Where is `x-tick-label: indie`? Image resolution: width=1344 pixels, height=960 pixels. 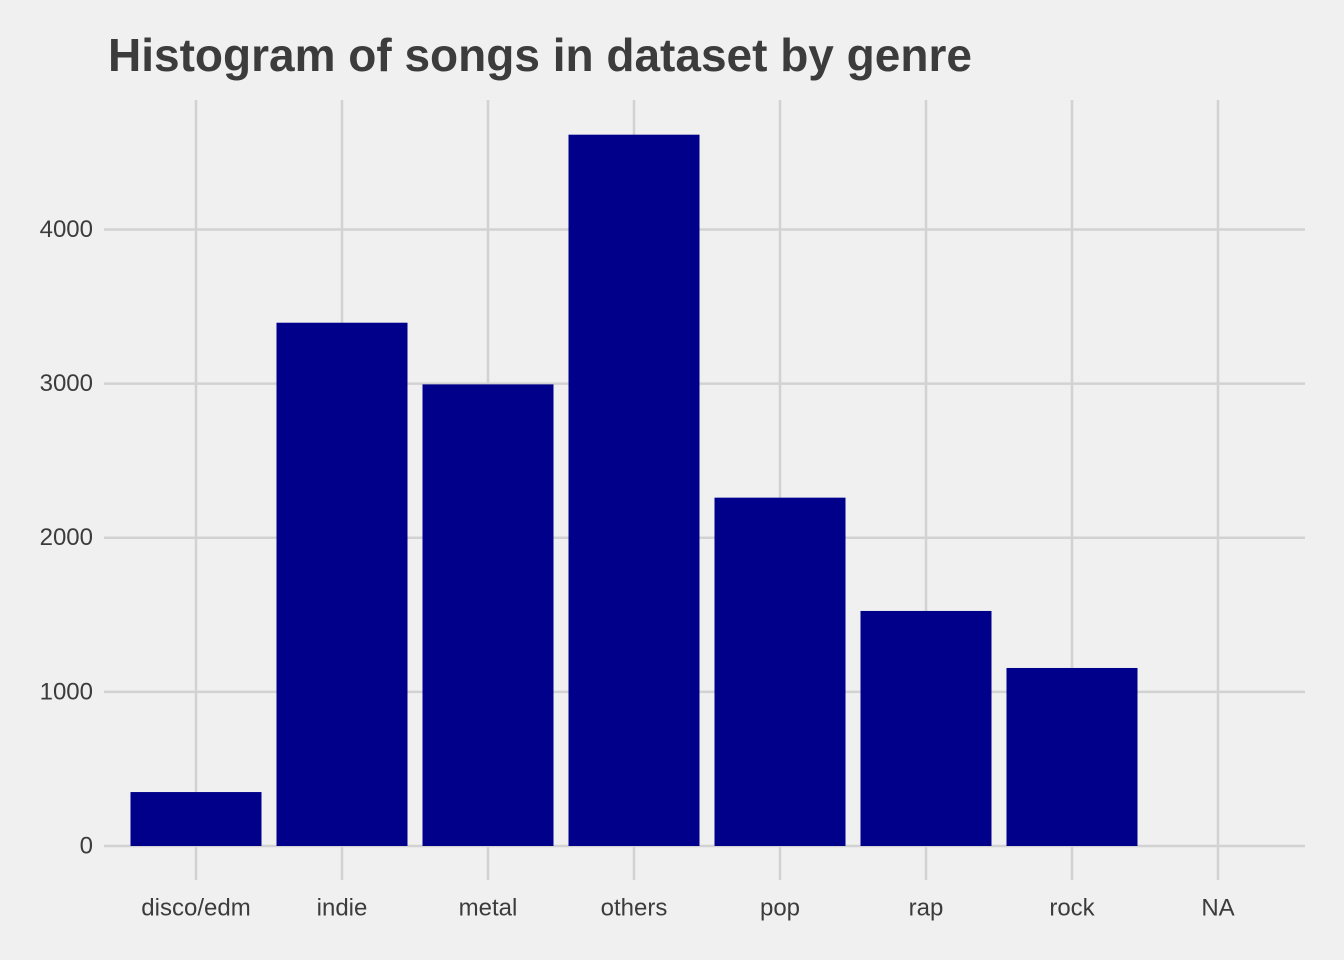 x-tick-label: indie is located at coordinates (342, 908).